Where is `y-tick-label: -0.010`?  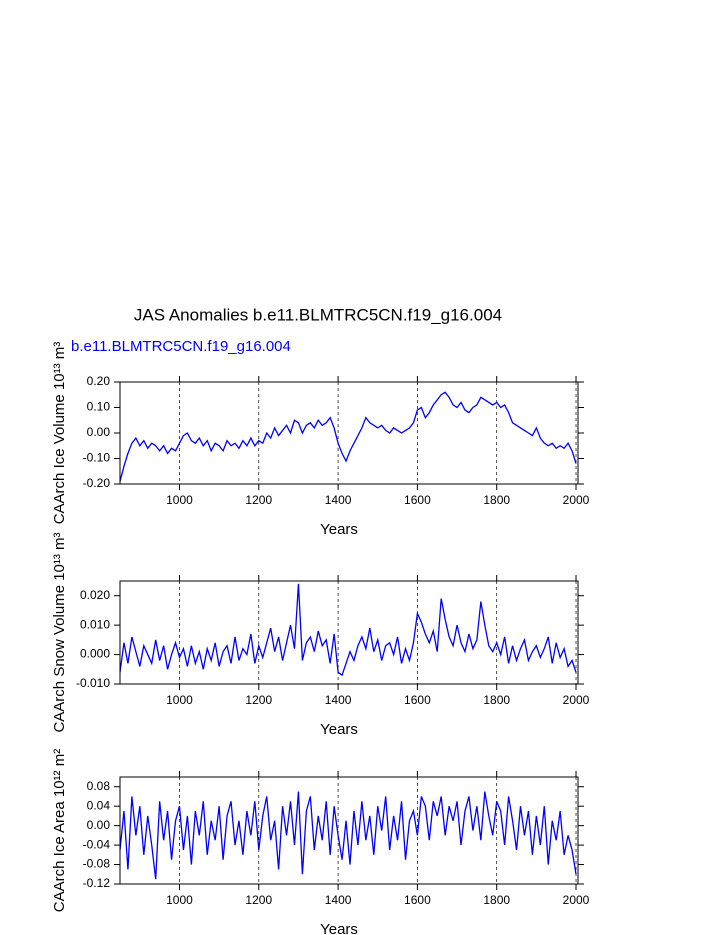
y-tick-label: -0.010 is located at coordinates (93, 683).